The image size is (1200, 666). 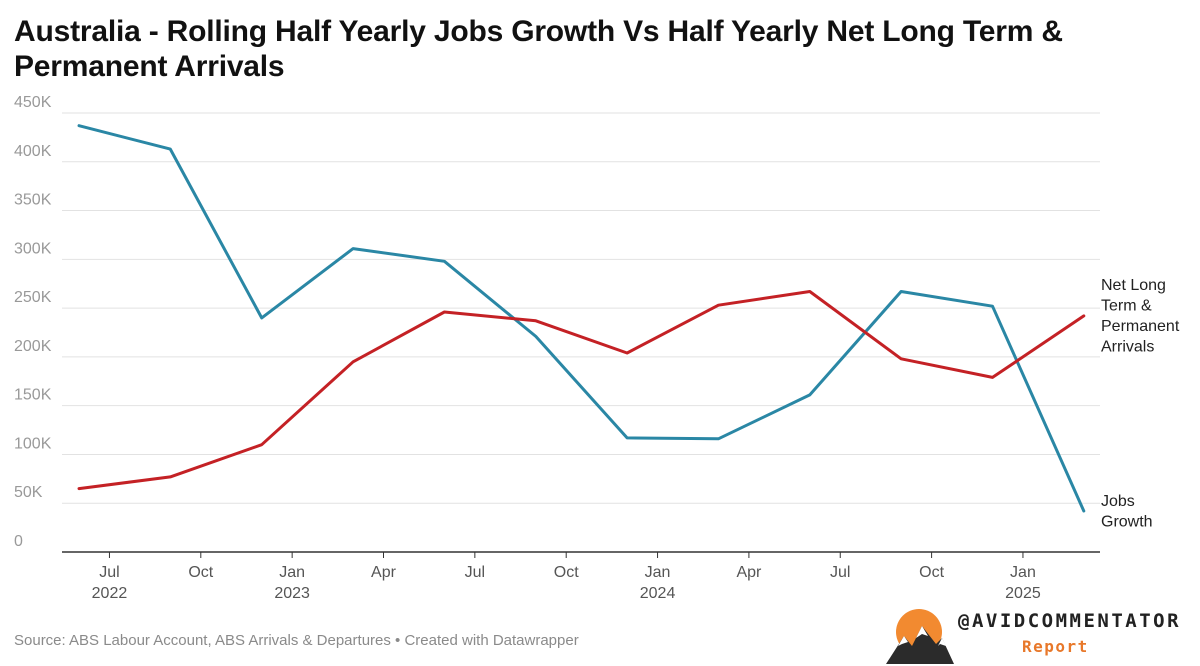 What do you see at coordinates (1040, 636) in the screenshot?
I see `brand-logo: @AVIDCOMMENTATOR Report` at bounding box center [1040, 636].